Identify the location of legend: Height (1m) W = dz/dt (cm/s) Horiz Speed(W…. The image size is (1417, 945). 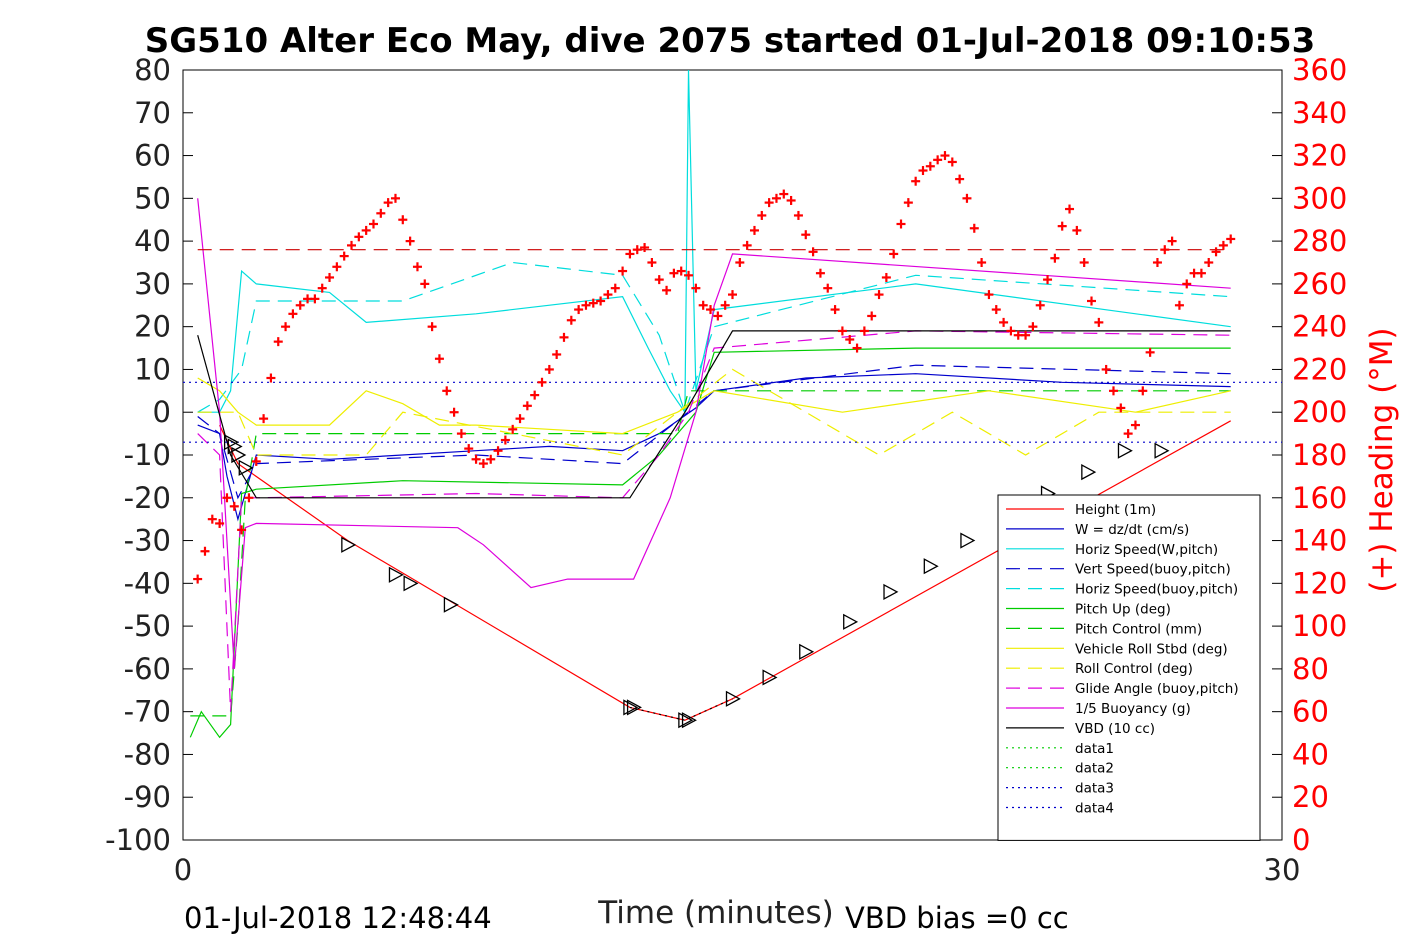
(1129, 667).